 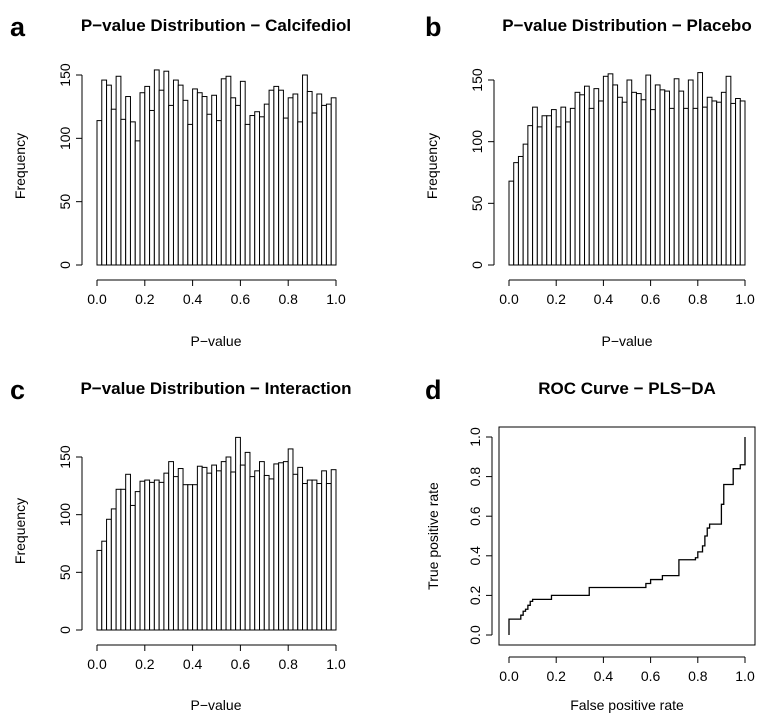 I want to click on panel-d-y-tick-label: 1.0, so click(x=475, y=437).